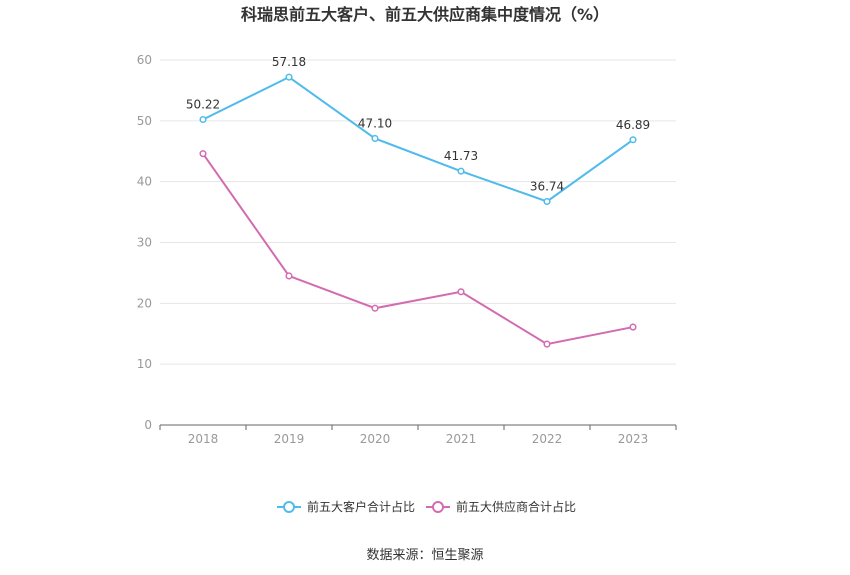 The height and width of the screenshot is (575, 850). What do you see at coordinates (289, 439) in the screenshot?
I see `x-tick-label: 2019` at bounding box center [289, 439].